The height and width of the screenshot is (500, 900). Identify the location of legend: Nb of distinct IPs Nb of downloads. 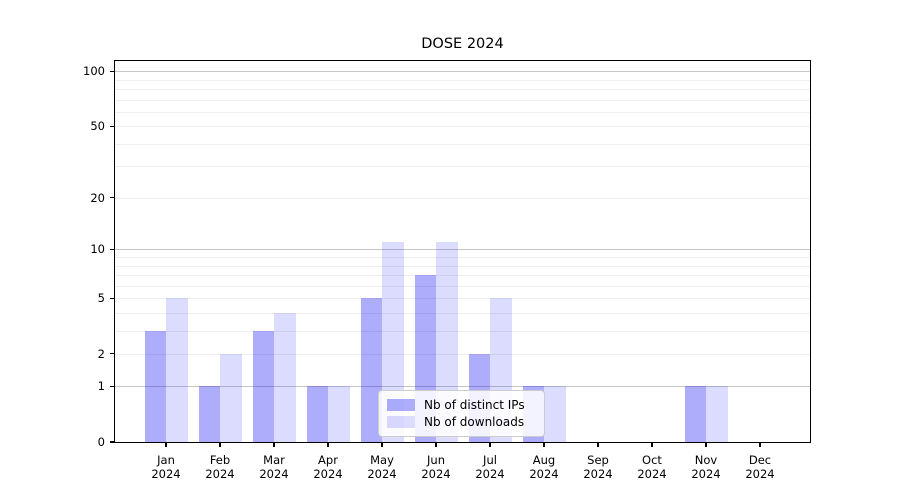
(461, 413).